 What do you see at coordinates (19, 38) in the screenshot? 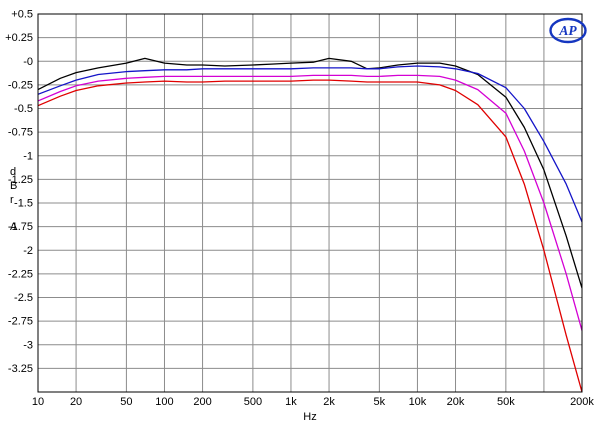
I see `y-tick-label: +0.25` at bounding box center [19, 38].